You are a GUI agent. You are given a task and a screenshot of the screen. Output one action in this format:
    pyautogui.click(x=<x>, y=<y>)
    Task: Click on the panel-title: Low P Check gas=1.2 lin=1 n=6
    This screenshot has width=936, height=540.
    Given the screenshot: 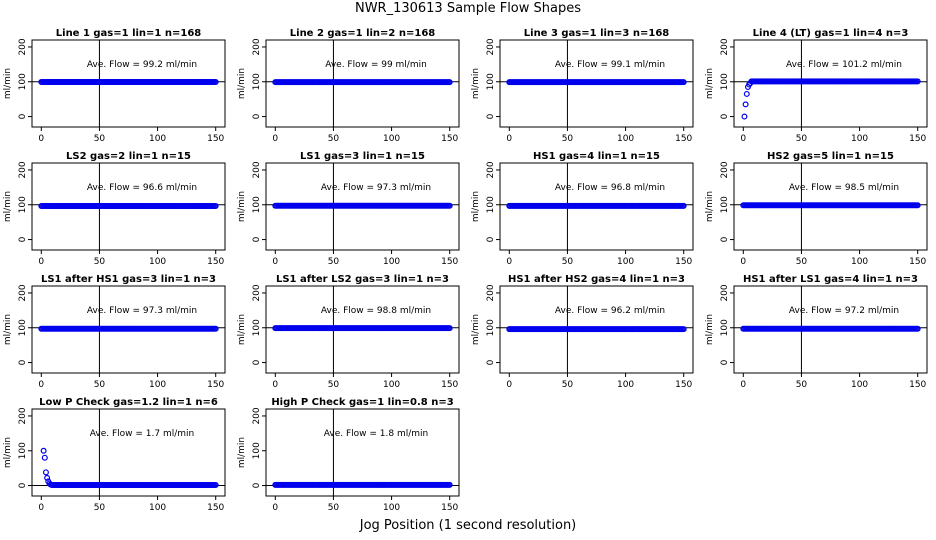 What is the action you would take?
    pyautogui.click(x=128, y=402)
    